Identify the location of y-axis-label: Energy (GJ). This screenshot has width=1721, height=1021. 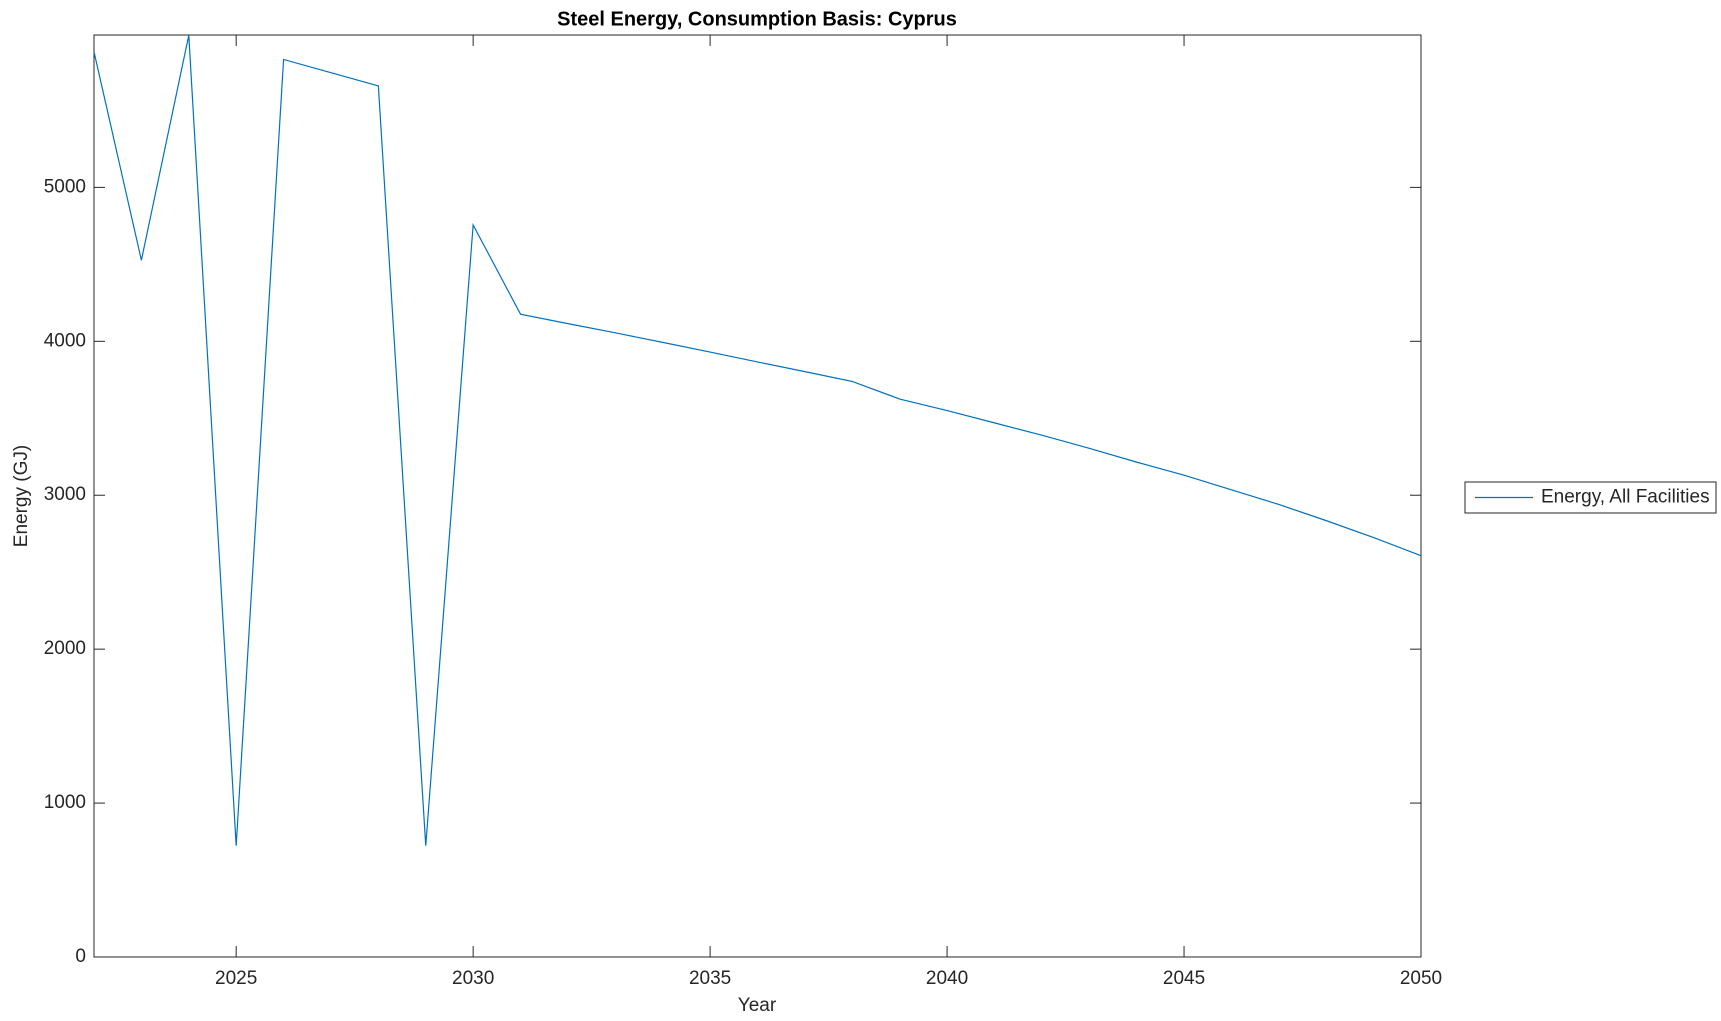
(21, 496).